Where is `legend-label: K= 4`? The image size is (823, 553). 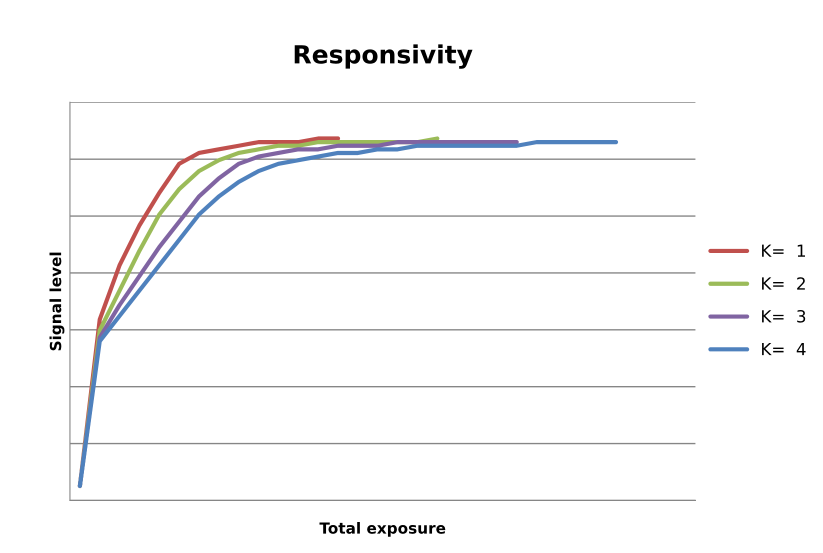 legend-label: K= 4 is located at coordinates (784, 349).